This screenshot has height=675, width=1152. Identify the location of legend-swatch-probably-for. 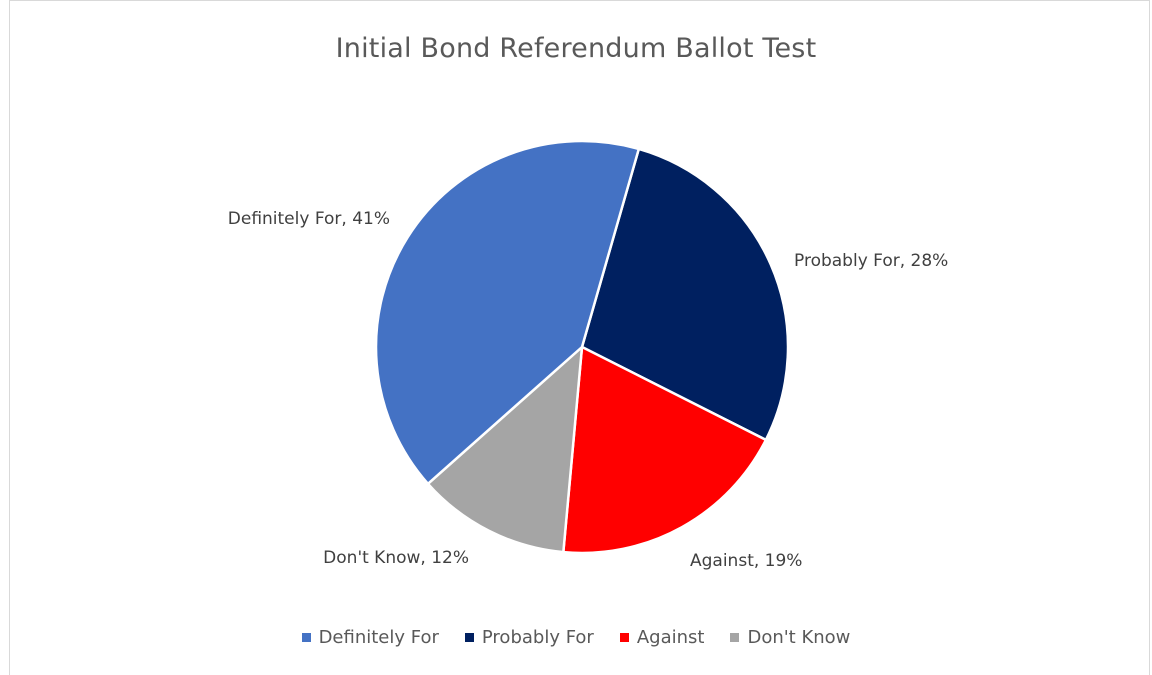
(469, 637).